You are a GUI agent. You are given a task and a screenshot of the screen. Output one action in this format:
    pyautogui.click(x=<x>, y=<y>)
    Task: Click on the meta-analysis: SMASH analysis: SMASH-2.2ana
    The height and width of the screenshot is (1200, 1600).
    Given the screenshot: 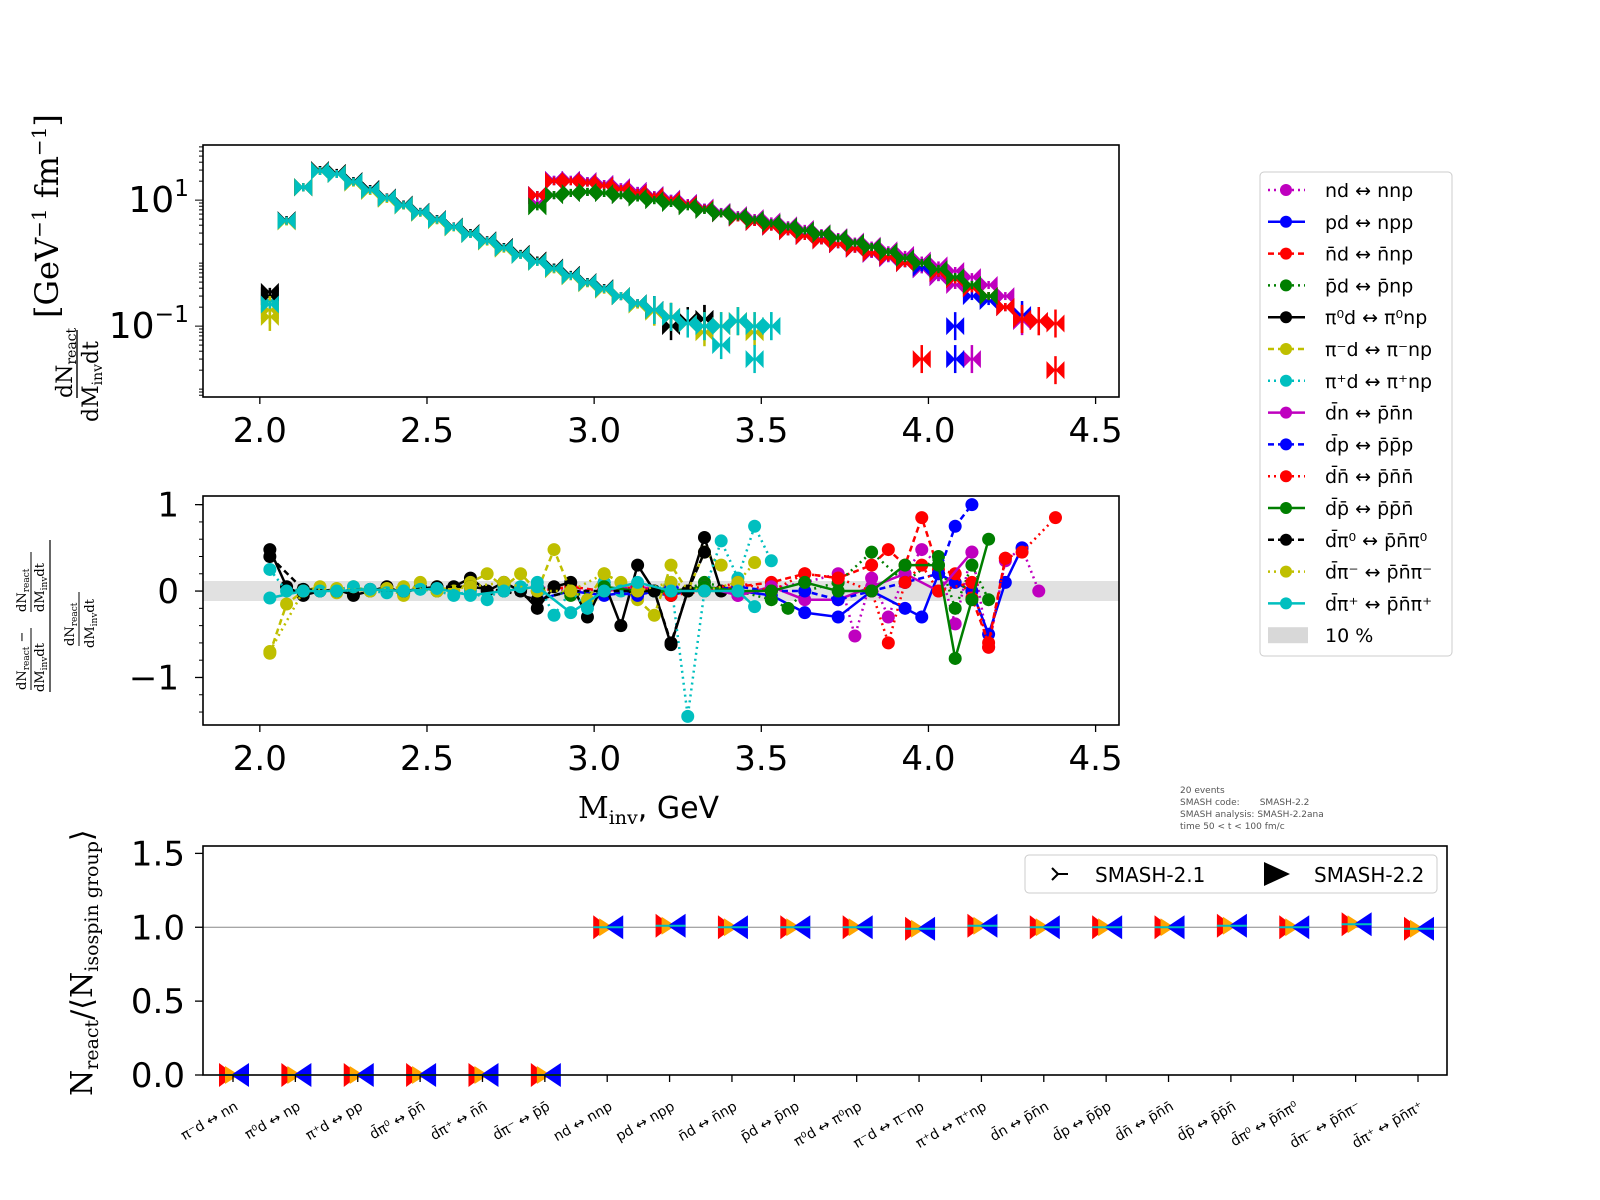 What is the action you would take?
    pyautogui.click(x=1252, y=815)
    